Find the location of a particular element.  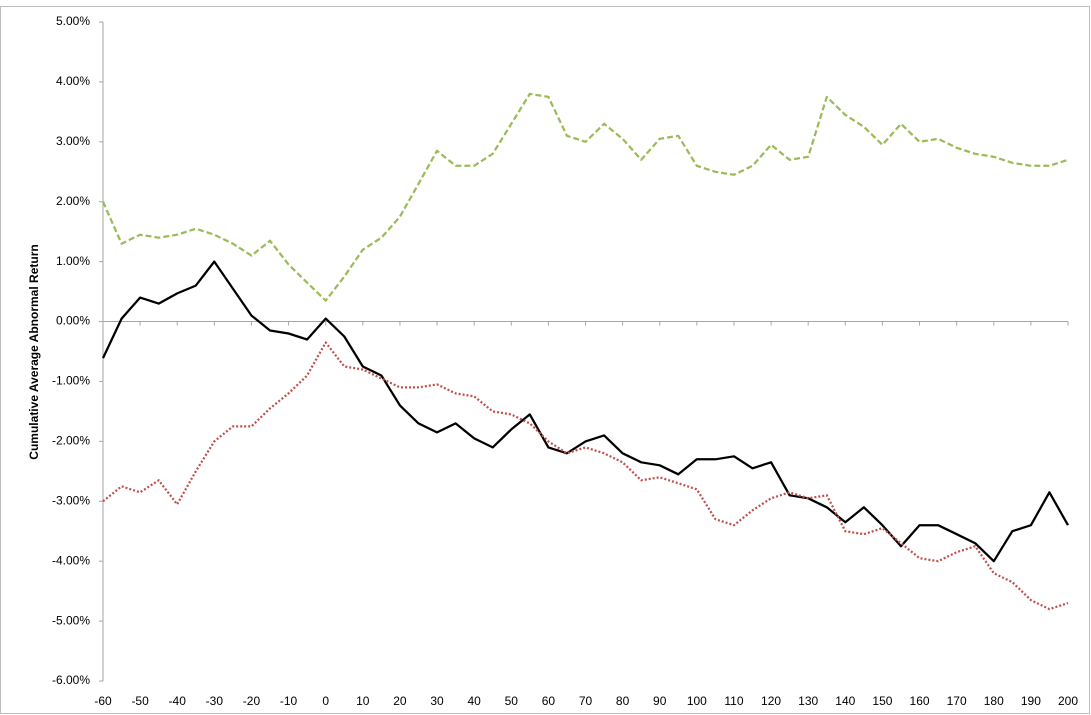

x-tick-label: -10 is located at coordinates (289, 701).